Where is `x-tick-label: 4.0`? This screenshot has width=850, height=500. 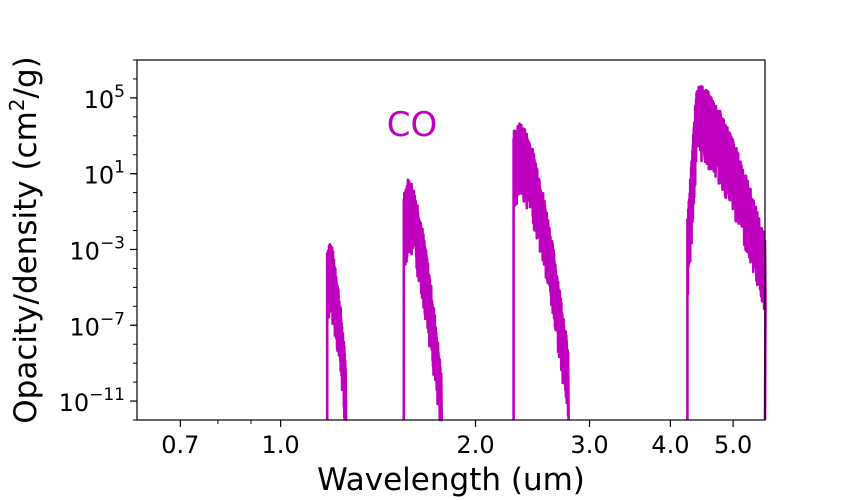 x-tick-label: 4.0 is located at coordinates (670, 445).